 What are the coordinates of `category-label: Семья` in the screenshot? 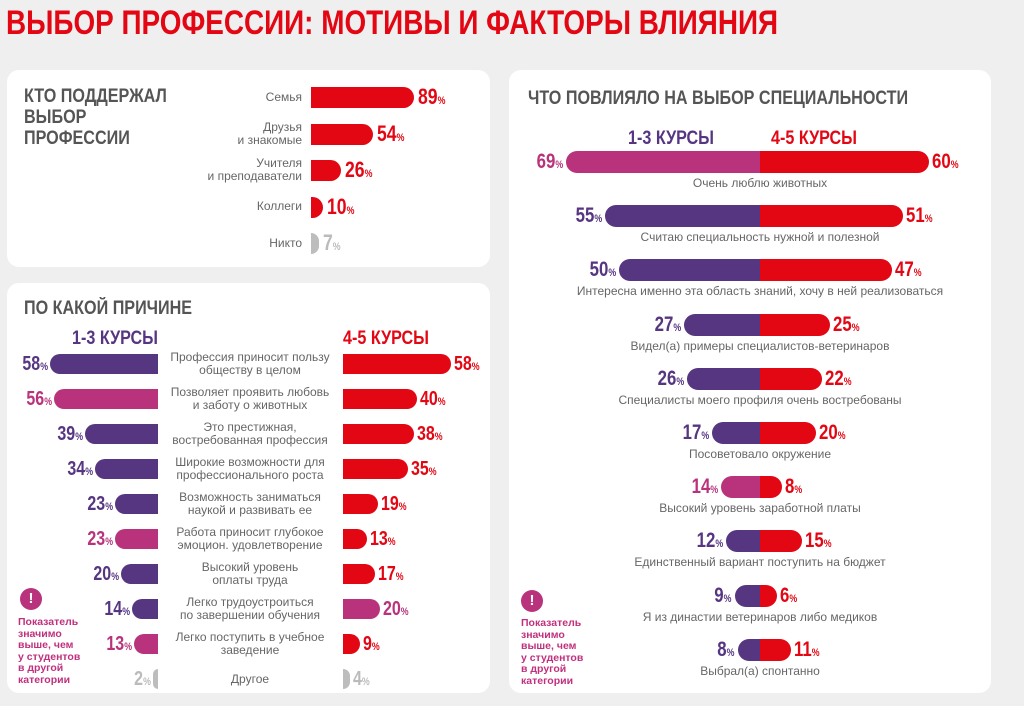 It's located at (283, 96).